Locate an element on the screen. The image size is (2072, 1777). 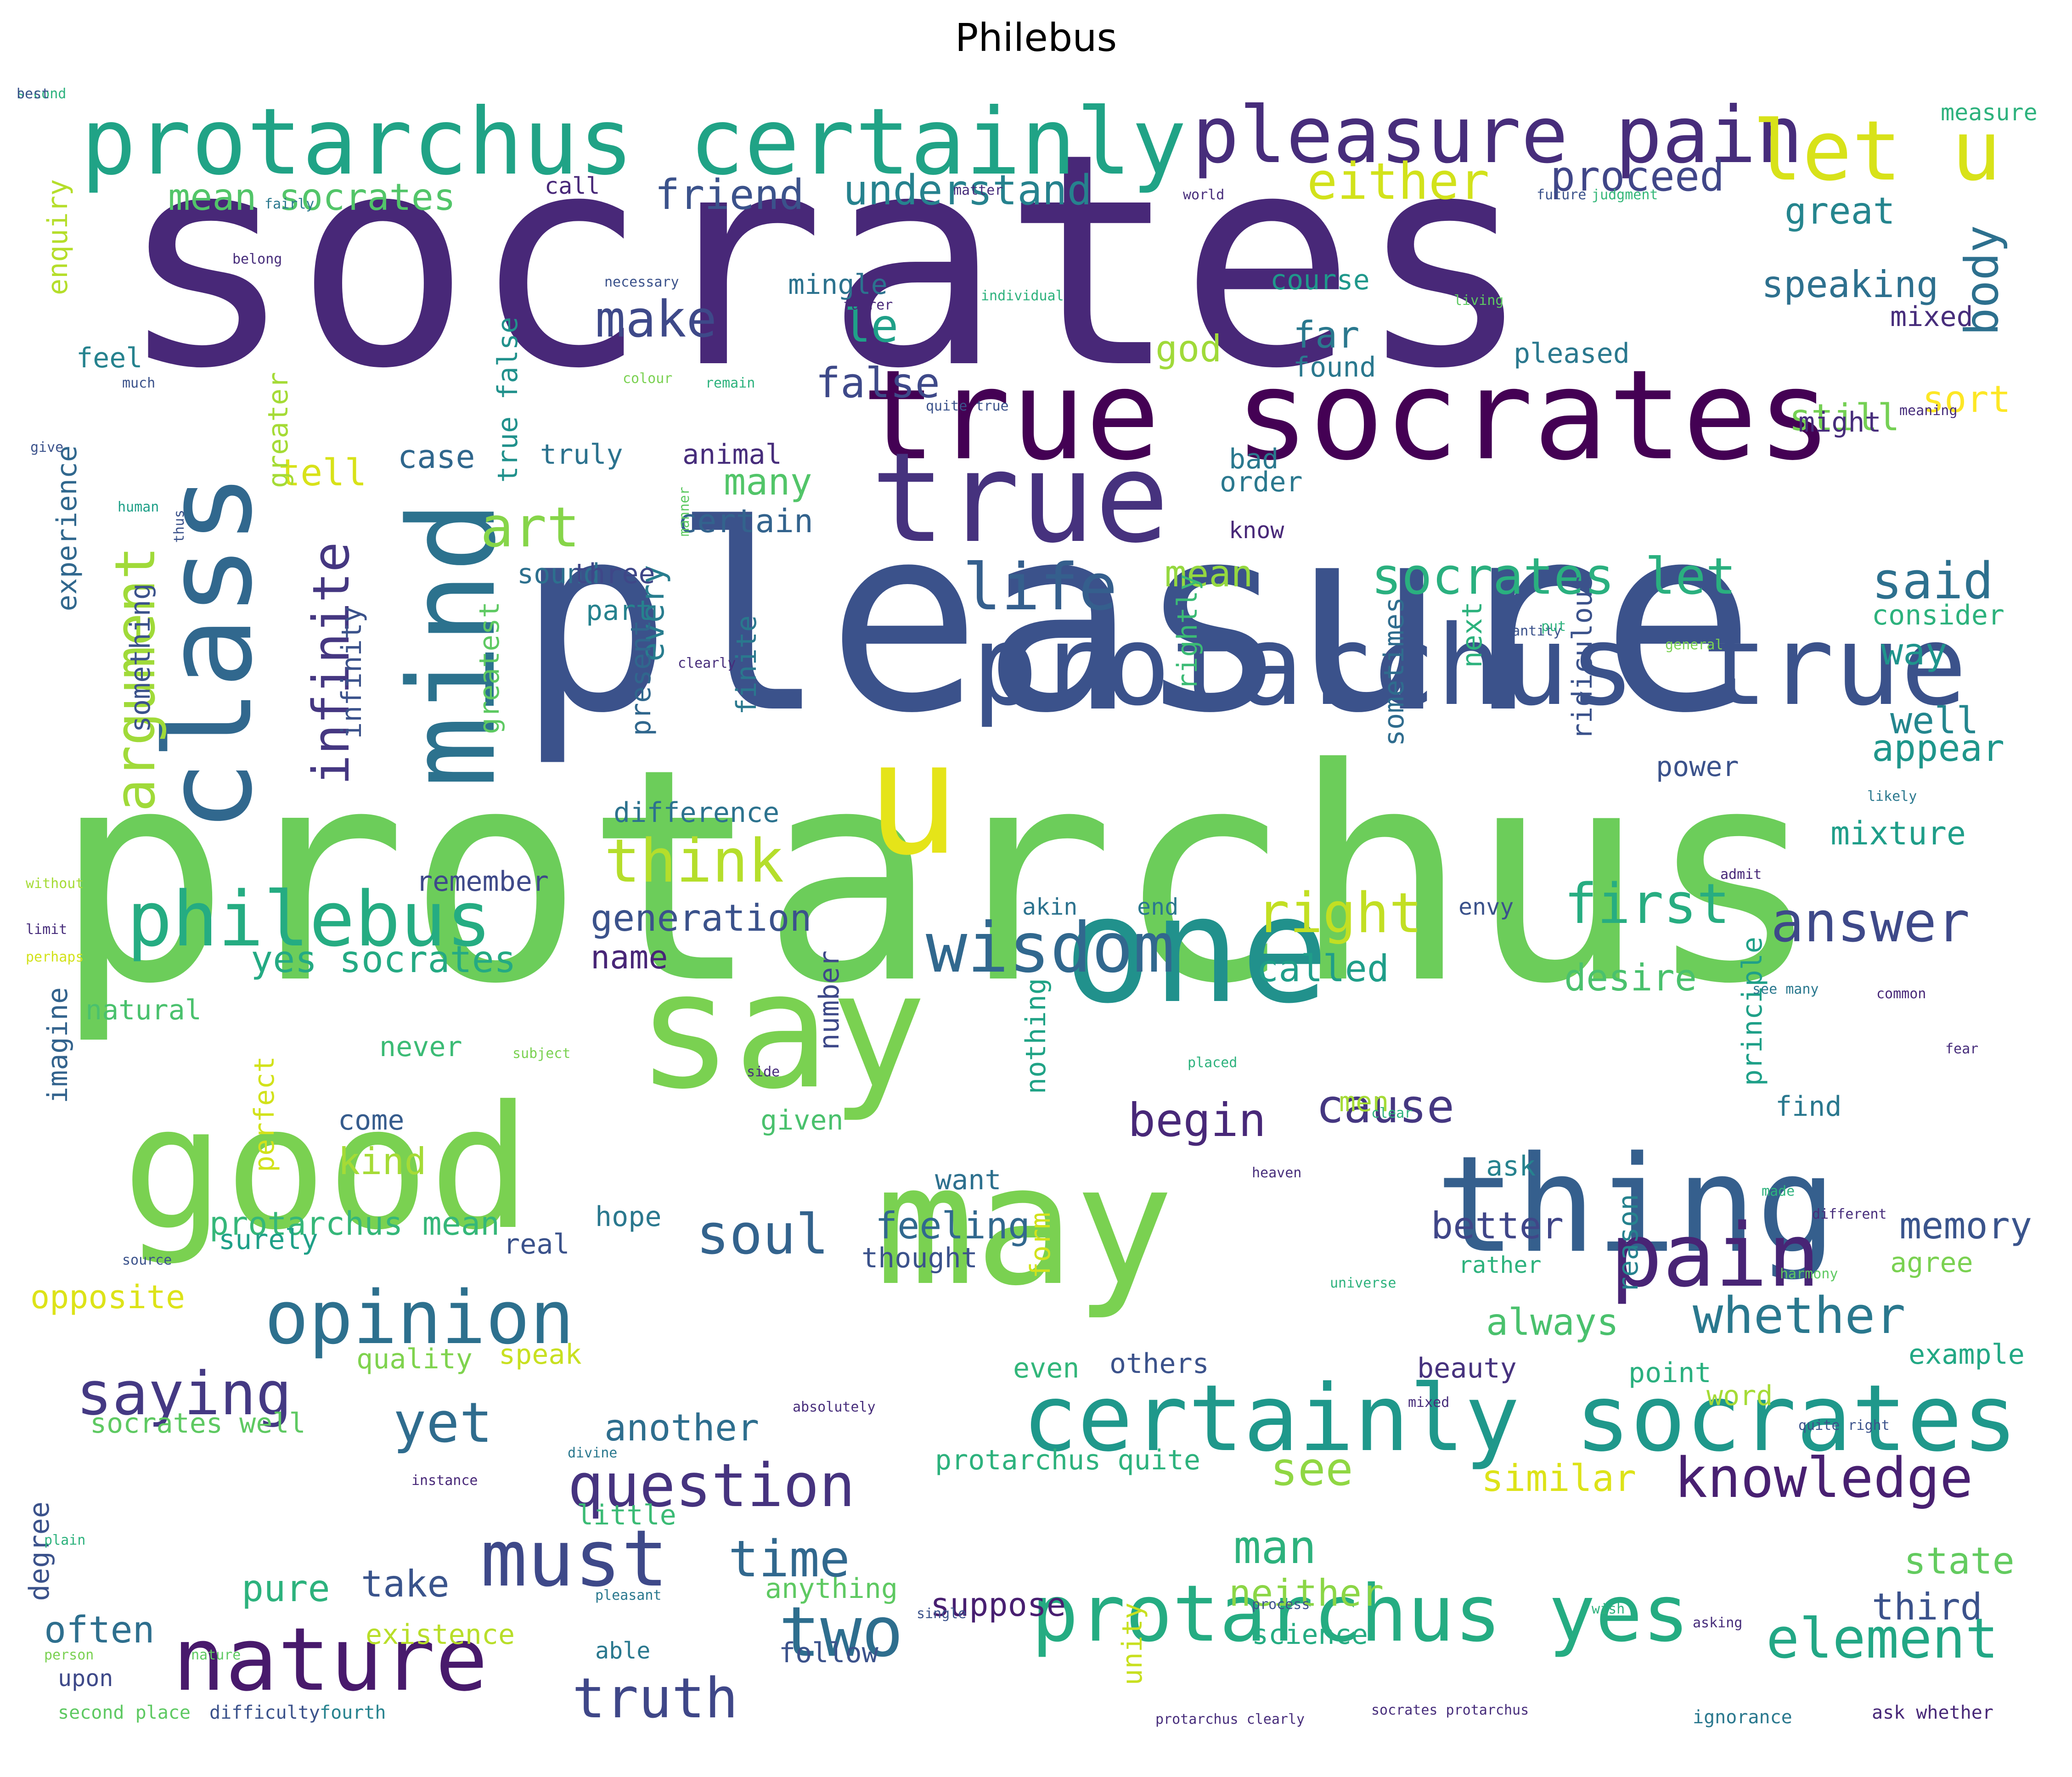
word-natural: natural is located at coordinates (144, 1010).